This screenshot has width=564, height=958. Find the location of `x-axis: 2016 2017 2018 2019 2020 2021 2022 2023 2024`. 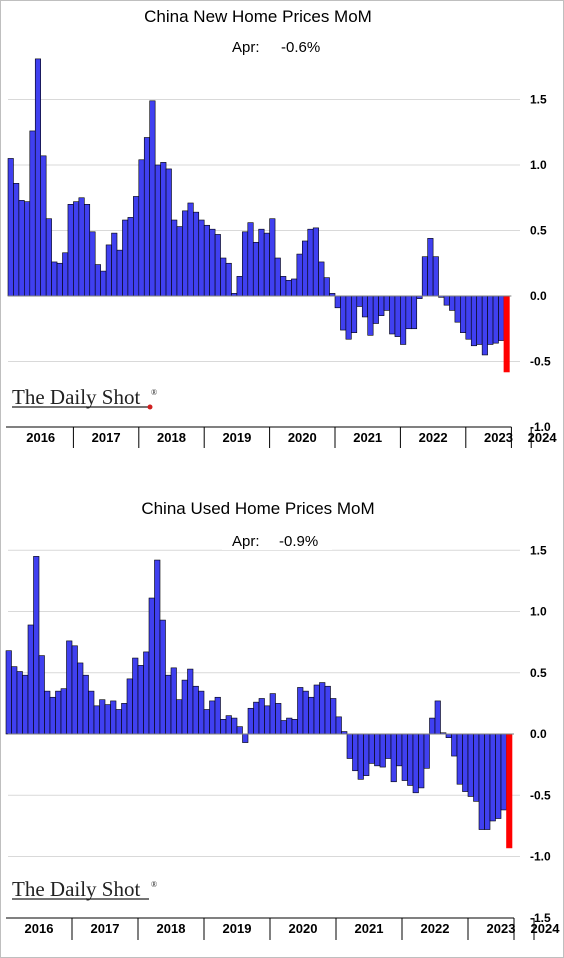

x-axis: 2016 2017 2018 2019 2020 2021 2022 2023 2024 is located at coordinates (283, 928).